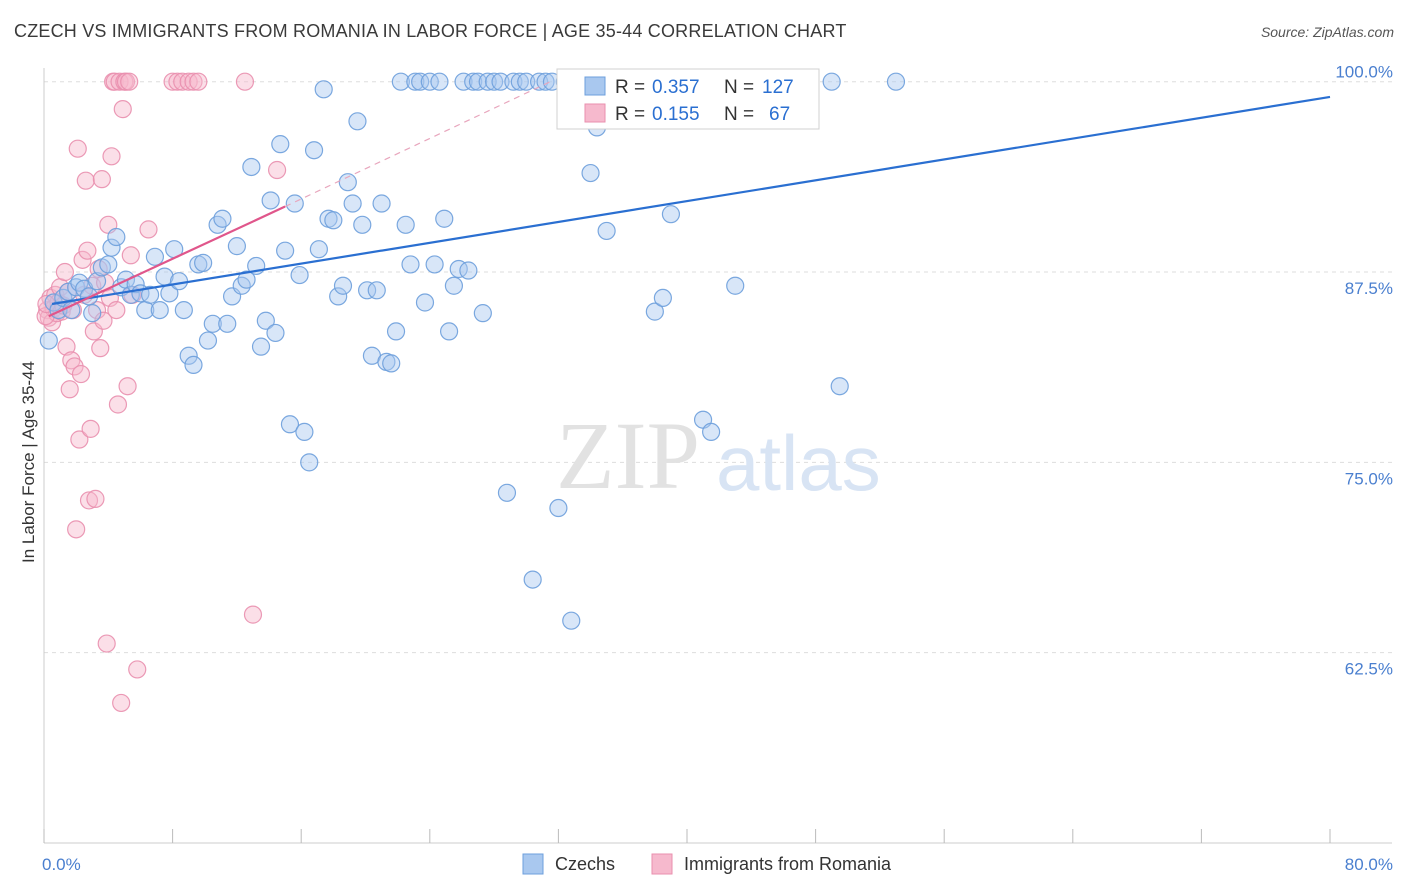 The height and width of the screenshot is (892, 1406). Describe the element at coordinates (1369, 478) in the screenshot. I see `y-tick-label: 75.0%` at that location.